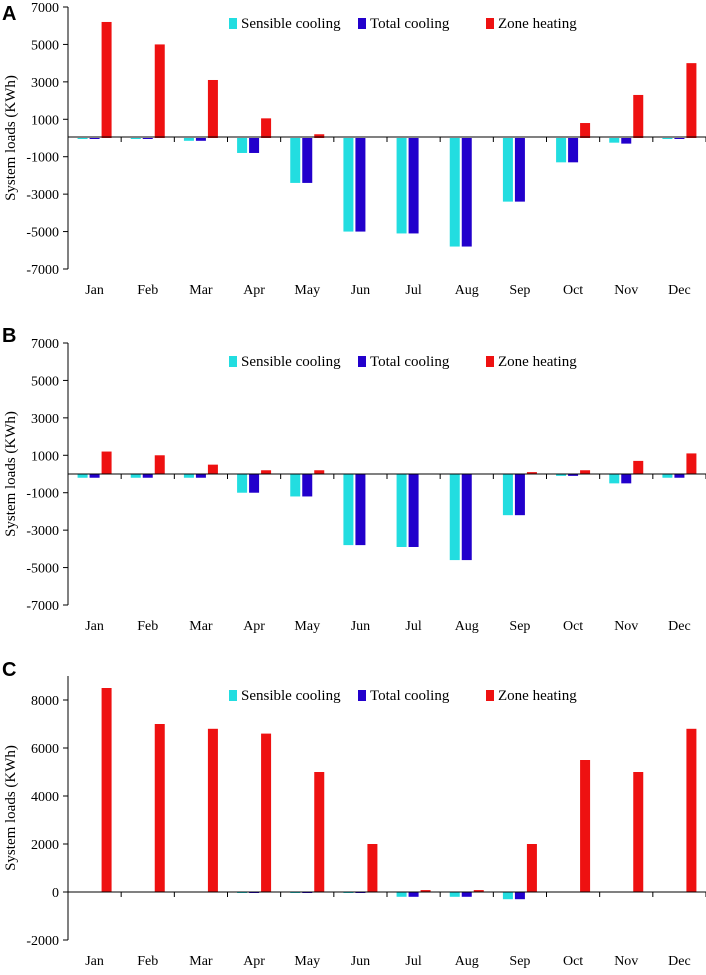  I want to click on bar-zone-heating-oct, so click(585, 130).